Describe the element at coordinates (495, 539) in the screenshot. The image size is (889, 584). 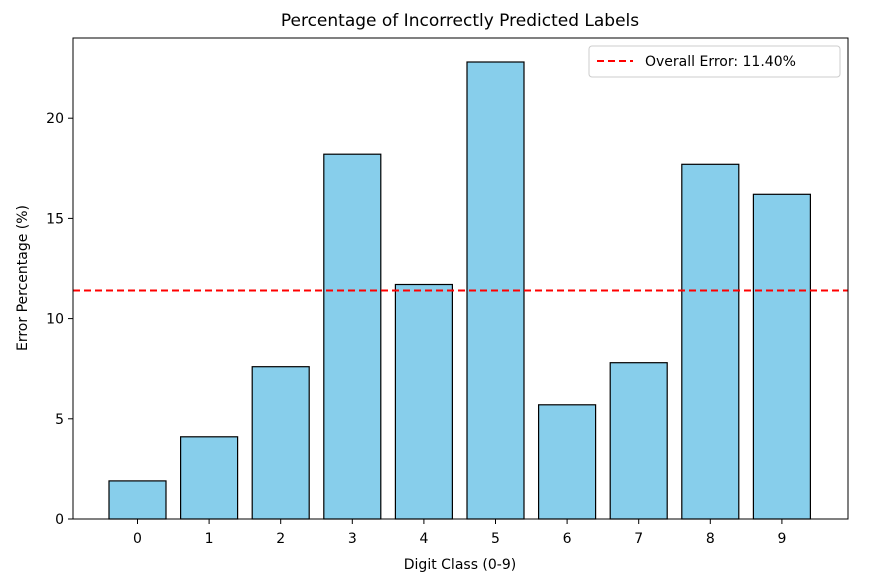
I see `x-tick-label: 5` at that location.